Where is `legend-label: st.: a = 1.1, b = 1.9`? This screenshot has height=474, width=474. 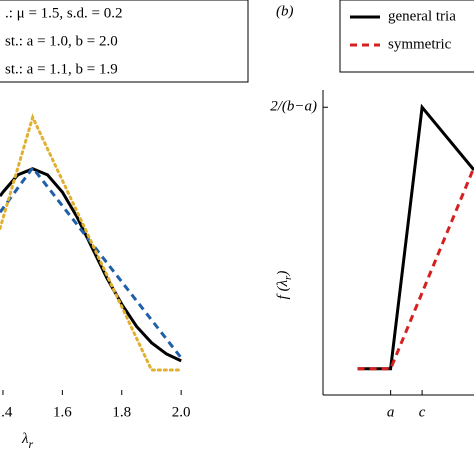 legend-label: st.: a = 1.1, b = 1.9 is located at coordinates (61, 69).